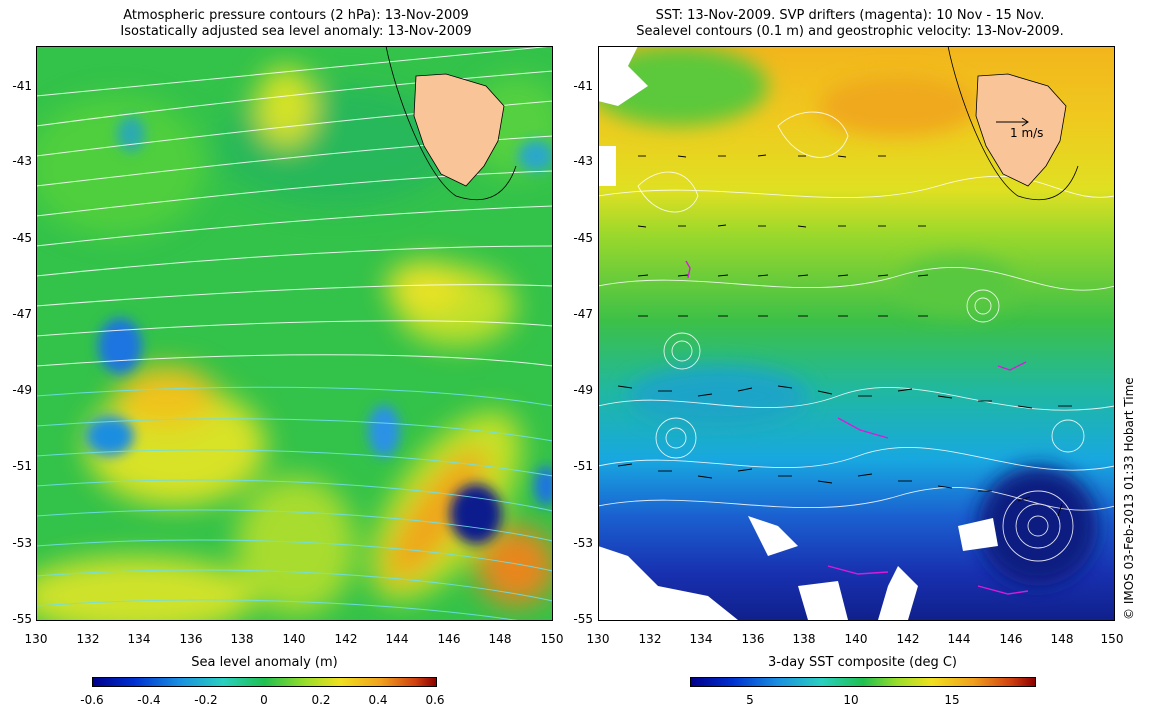  What do you see at coordinates (1027, 133) in the screenshot?
I see `velocity-scale-label: 1 m/s` at bounding box center [1027, 133].